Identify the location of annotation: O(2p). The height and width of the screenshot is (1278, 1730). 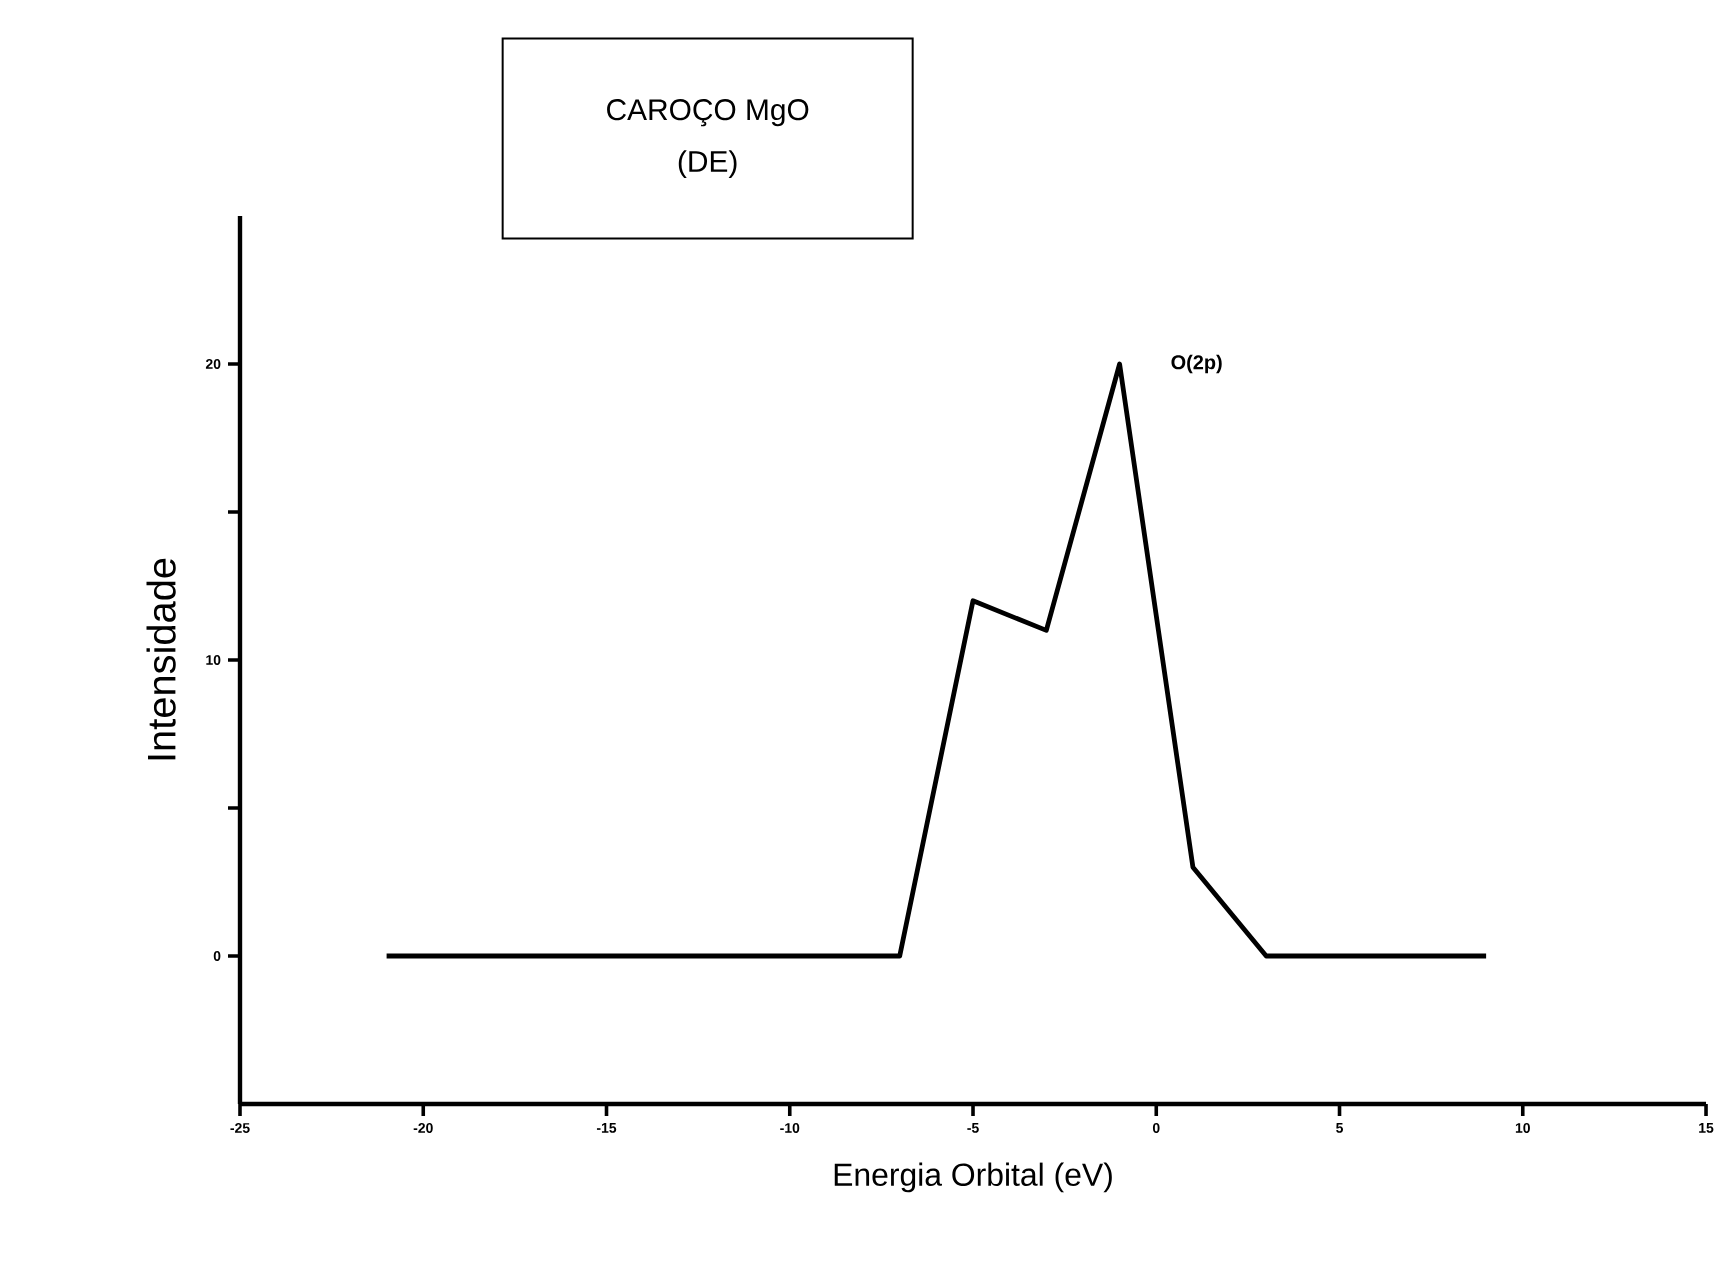
(1196, 364).